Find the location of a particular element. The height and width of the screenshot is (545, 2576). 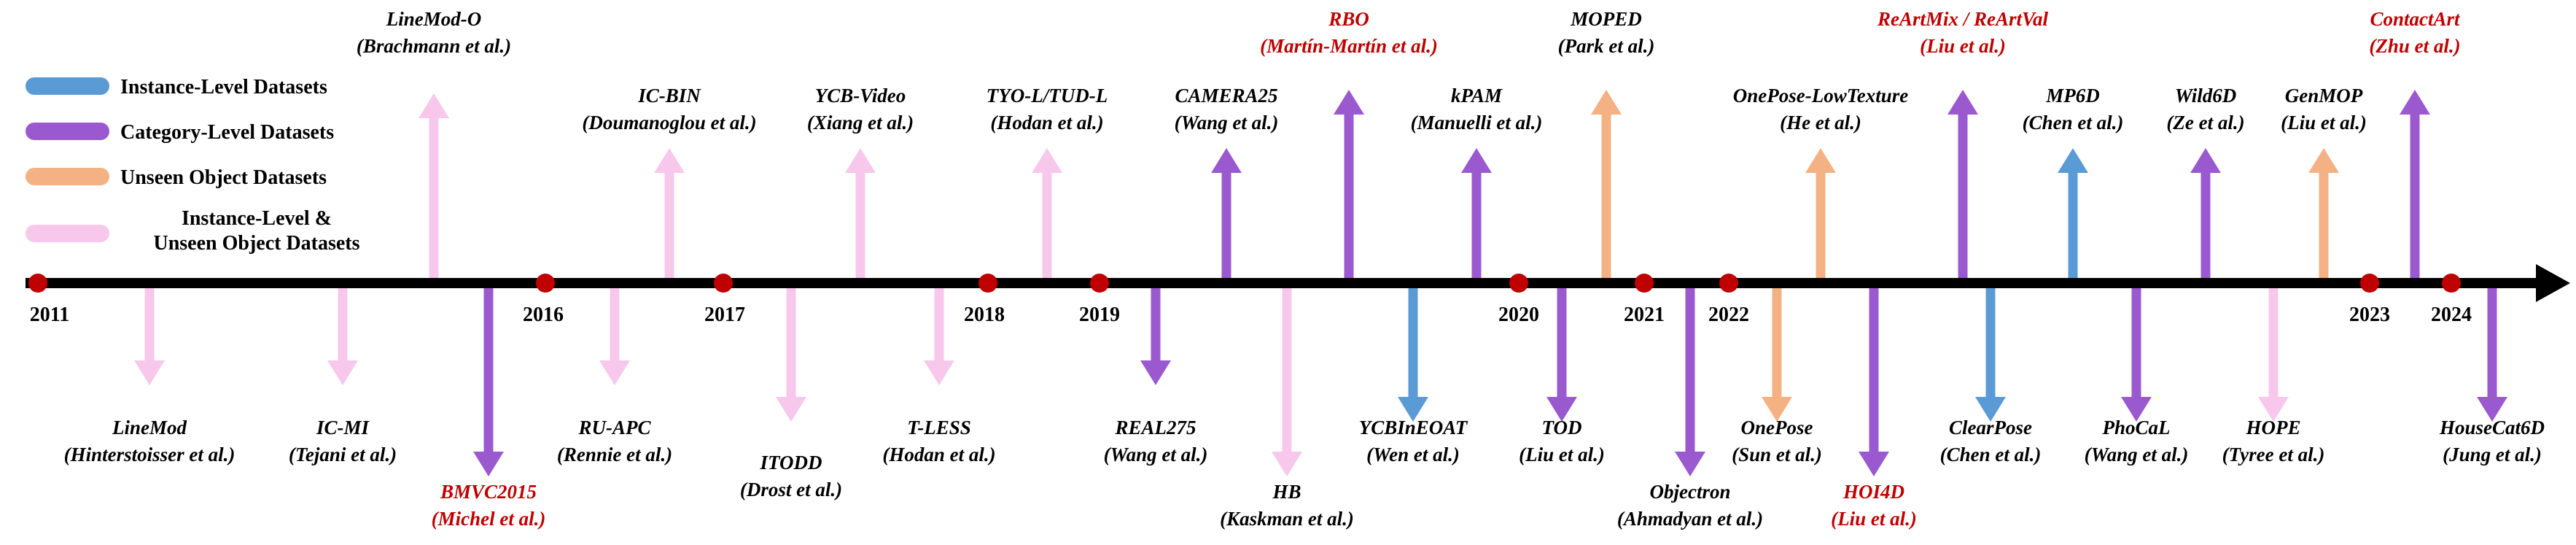

legend-item-category: Category-Level Datasets is located at coordinates (180, 132).